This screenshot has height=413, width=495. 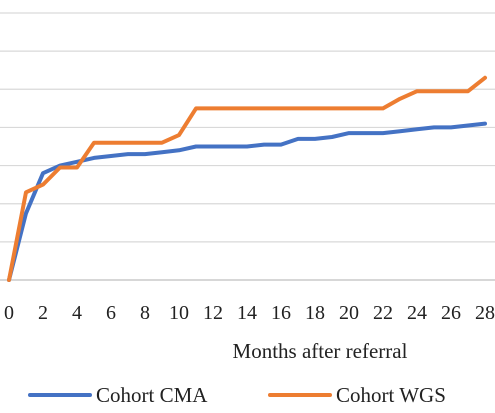 I want to click on legend-label: Cohort CMA, so click(x=152, y=395).